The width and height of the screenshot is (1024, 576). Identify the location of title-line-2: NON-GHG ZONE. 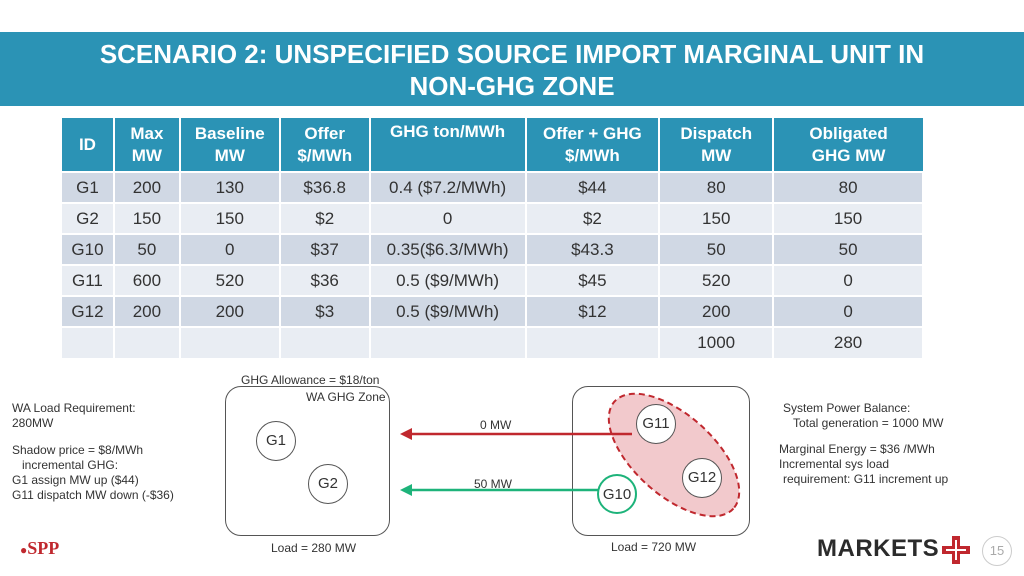
(512, 86).